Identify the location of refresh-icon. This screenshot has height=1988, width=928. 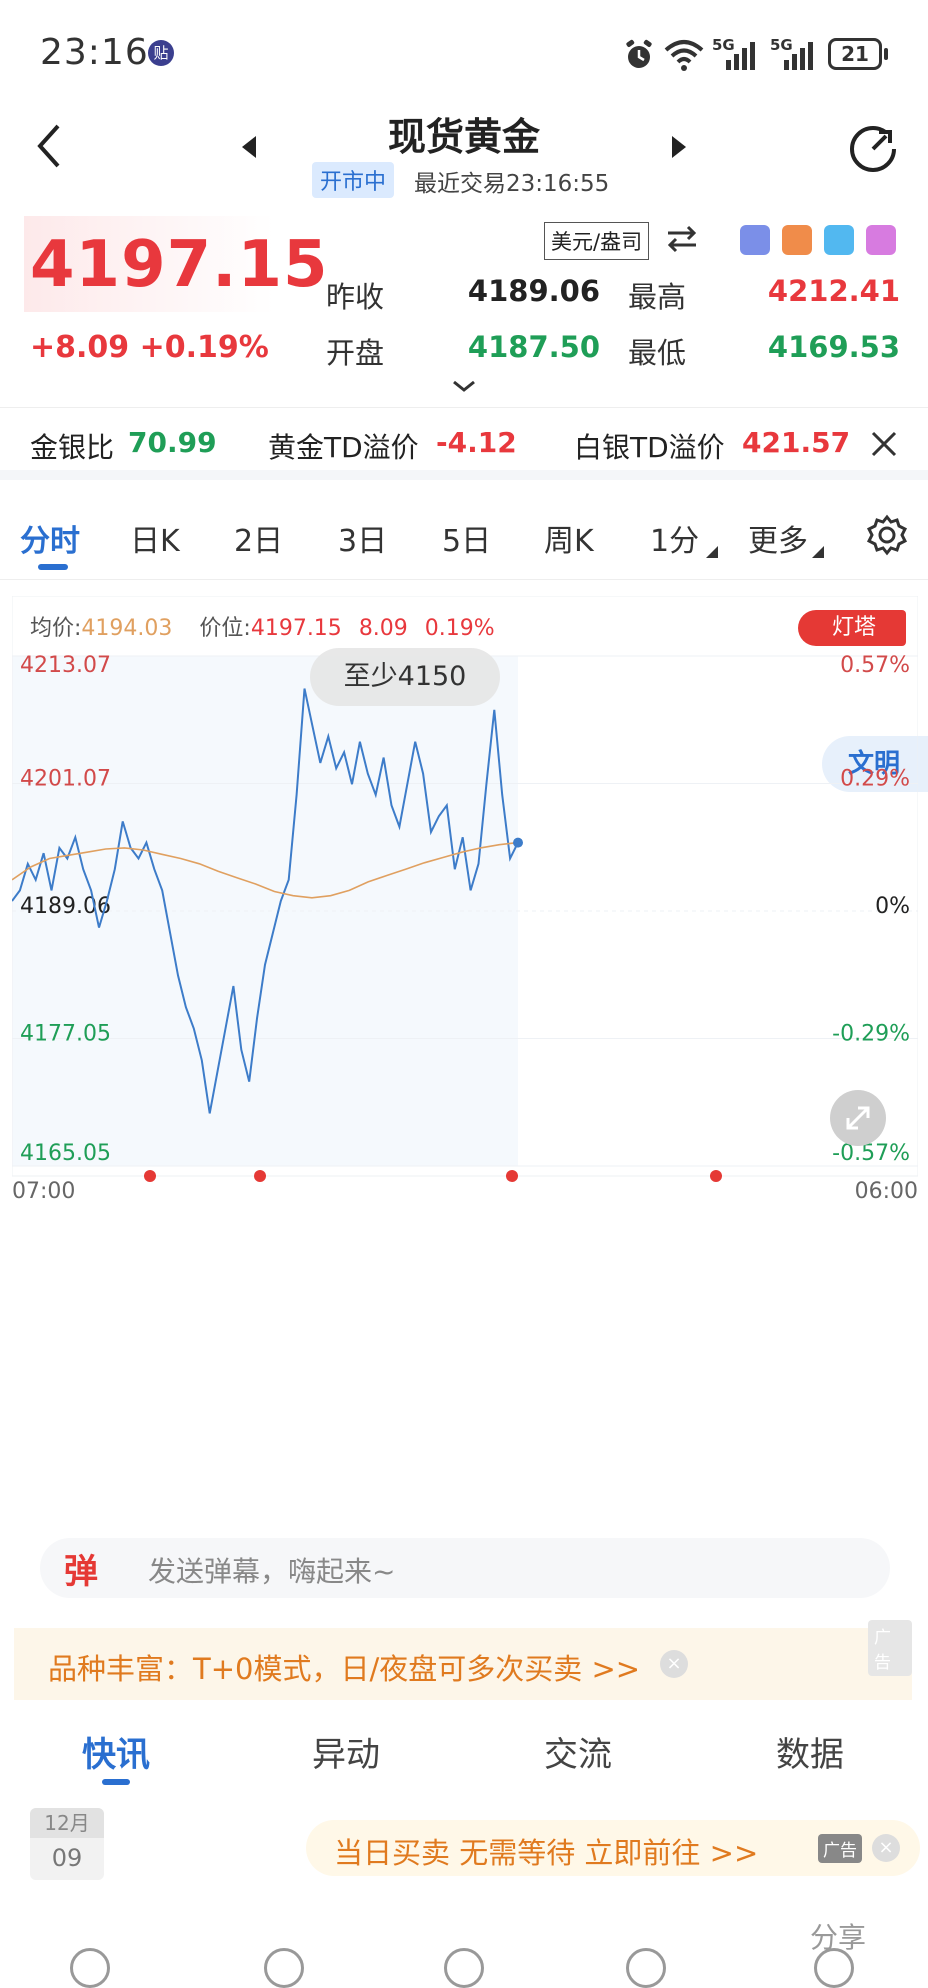
(873, 149).